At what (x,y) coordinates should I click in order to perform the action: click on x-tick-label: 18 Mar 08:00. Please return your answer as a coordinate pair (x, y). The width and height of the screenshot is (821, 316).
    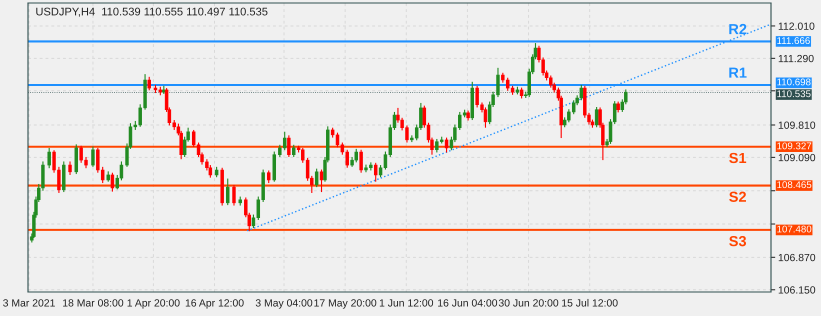
    Looking at the image, I should click on (93, 303).